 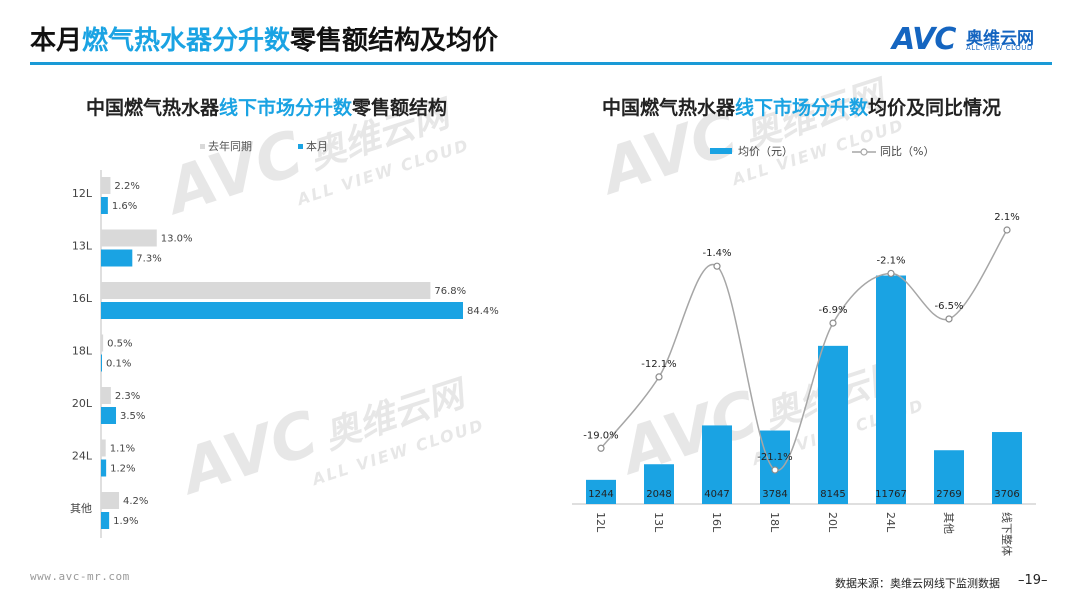 What do you see at coordinates (948, 523) in the screenshot?
I see `x-tick-label: 其他` at bounding box center [948, 523].